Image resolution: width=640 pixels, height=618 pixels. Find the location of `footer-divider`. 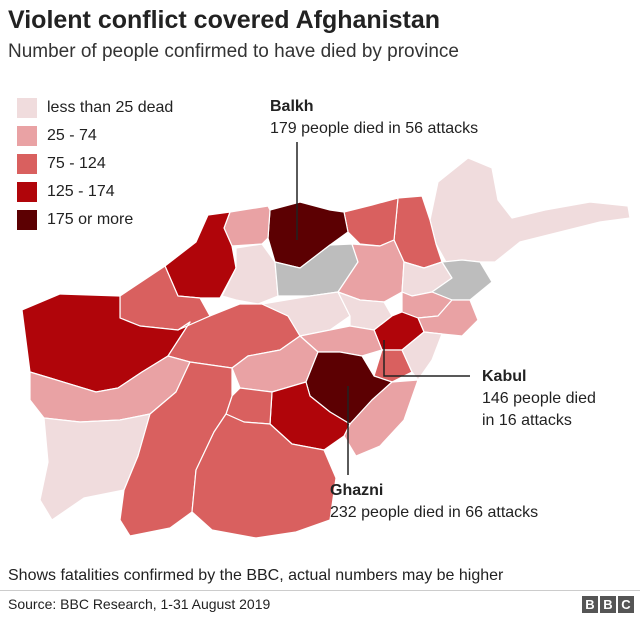

footer-divider is located at coordinates (320, 590).